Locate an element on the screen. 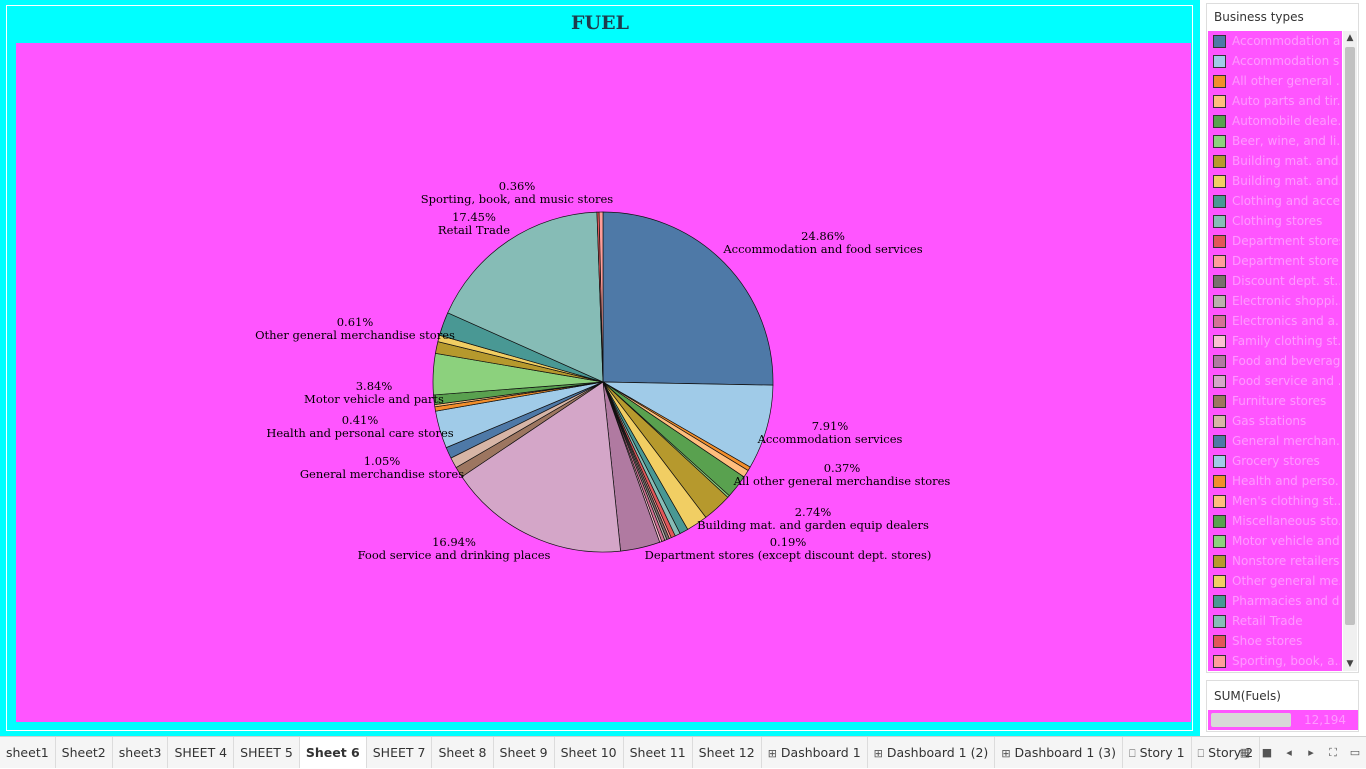  sheet-tab: Sheet 10 is located at coordinates (589, 752).